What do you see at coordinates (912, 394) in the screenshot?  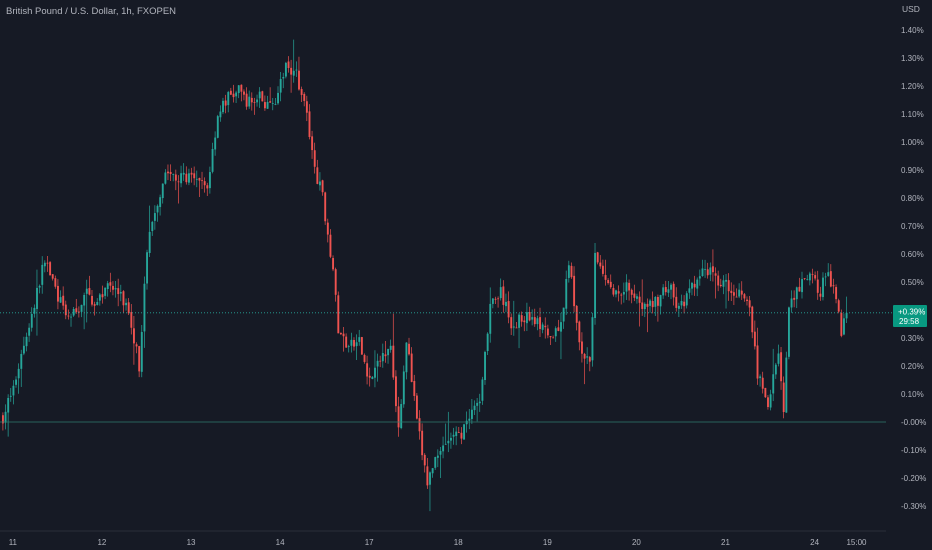 I see `y-tick-label: 0.10%` at bounding box center [912, 394].